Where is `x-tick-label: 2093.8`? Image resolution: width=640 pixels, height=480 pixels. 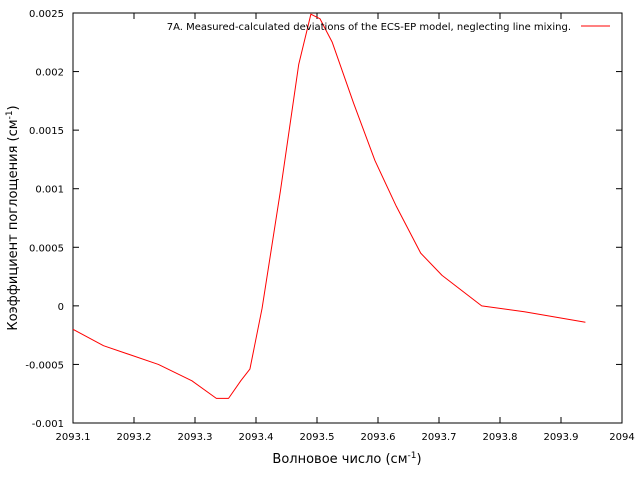 x-tick-label: 2093.8 is located at coordinates (500, 437).